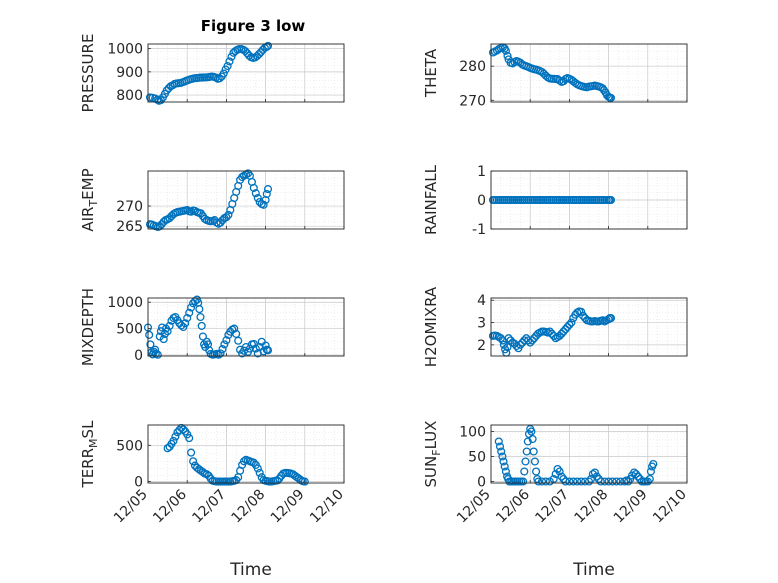  What do you see at coordinates (431, 199) in the screenshot?
I see `y-axis-label: RAINFALL` at bounding box center [431, 199].